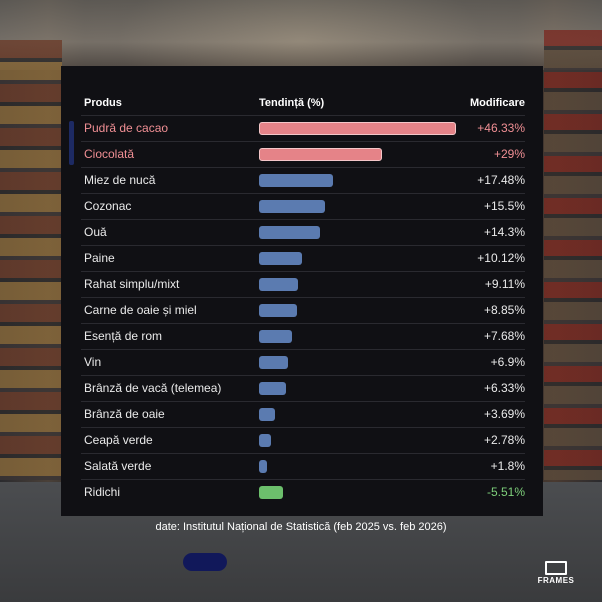 The image size is (602, 602). What do you see at coordinates (504, 206) in the screenshot?
I see `change-value: +15.5%` at bounding box center [504, 206].